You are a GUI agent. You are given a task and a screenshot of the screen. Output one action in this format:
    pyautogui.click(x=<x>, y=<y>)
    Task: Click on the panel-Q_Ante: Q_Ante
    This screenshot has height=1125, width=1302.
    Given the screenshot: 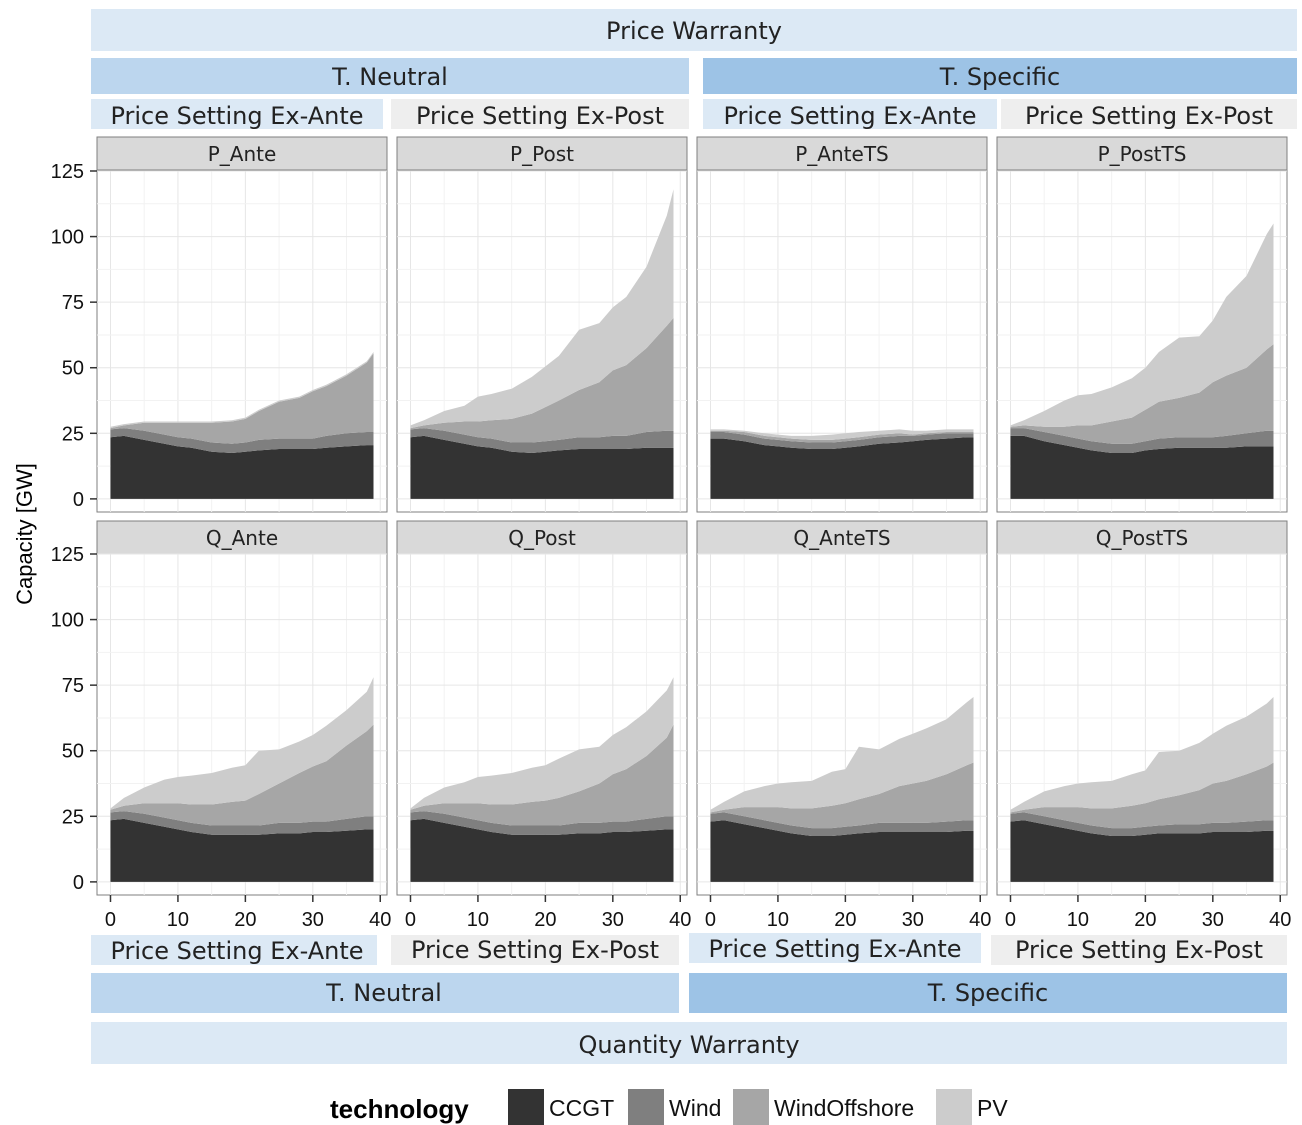 What is the action you would take?
    pyautogui.click(x=242, y=708)
    